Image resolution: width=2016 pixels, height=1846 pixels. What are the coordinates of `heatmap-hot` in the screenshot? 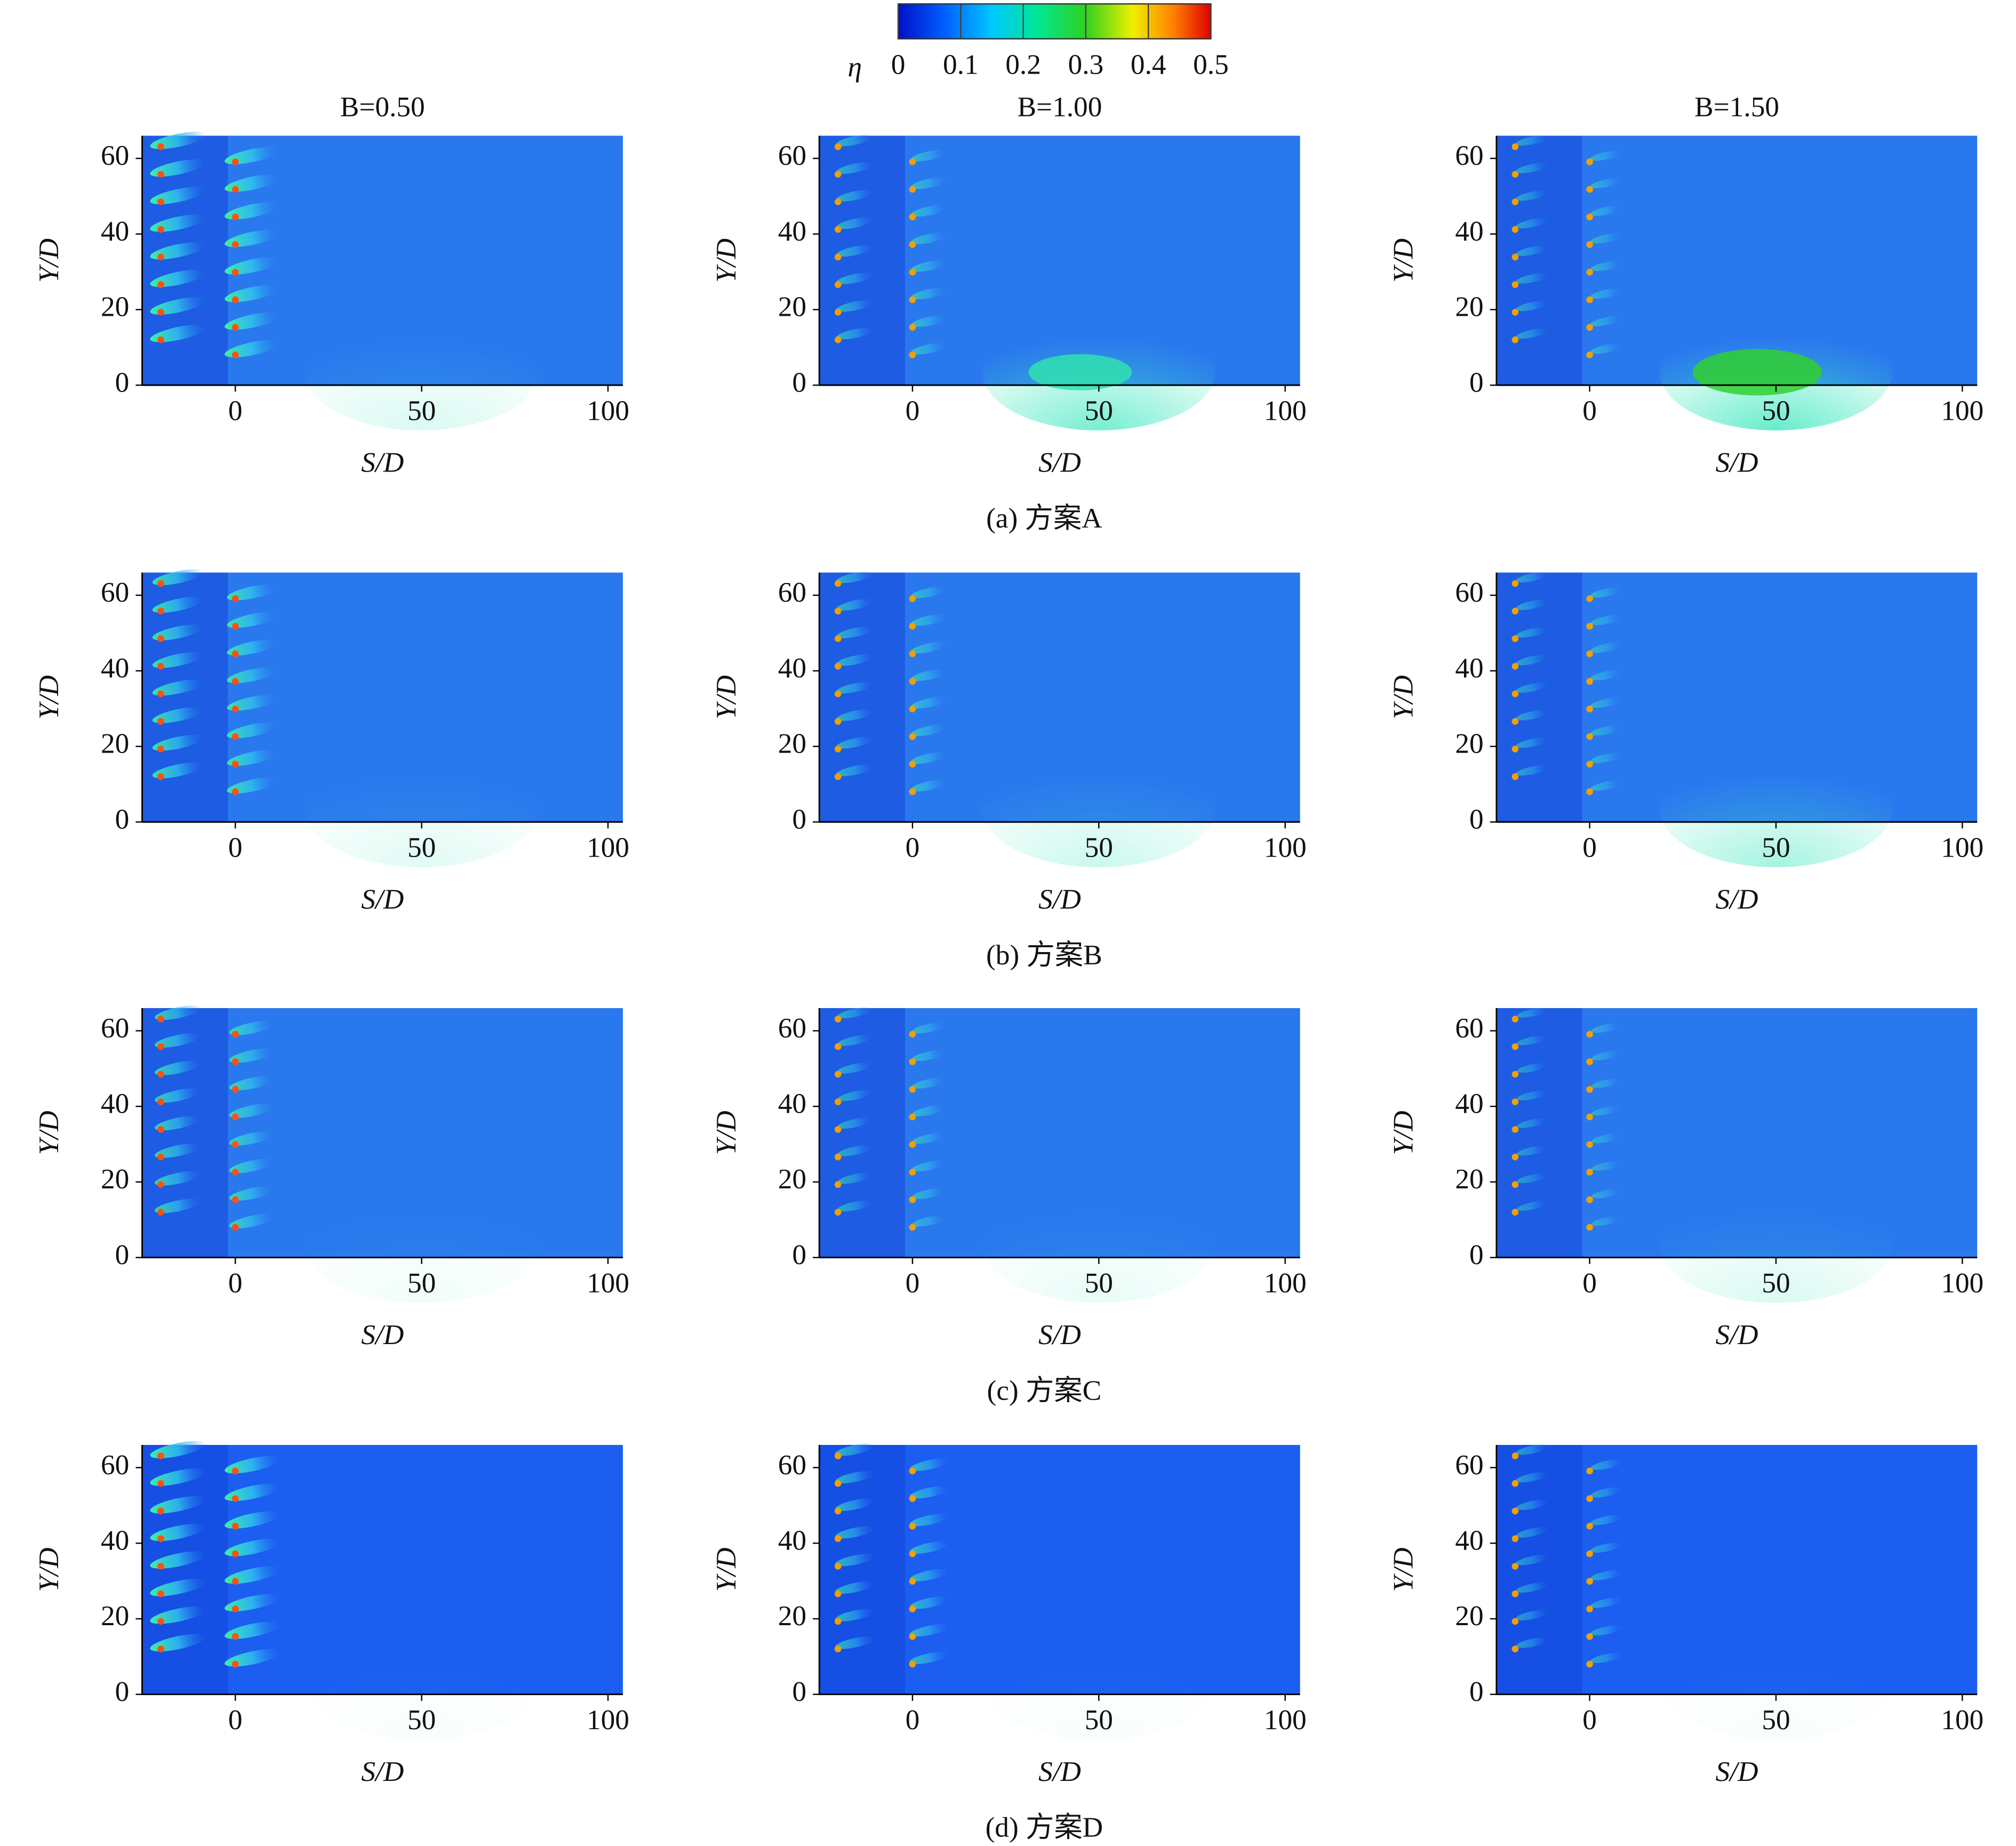 It's located at (1757, 372).